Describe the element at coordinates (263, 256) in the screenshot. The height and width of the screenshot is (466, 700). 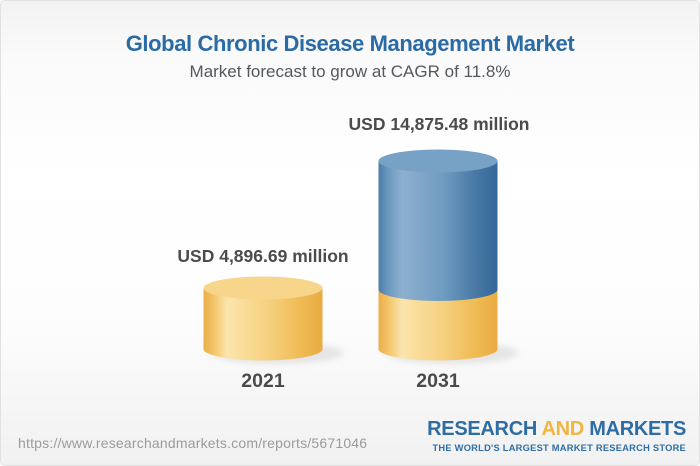
I see `value-label-2021: USD 4,896.69 million` at that location.